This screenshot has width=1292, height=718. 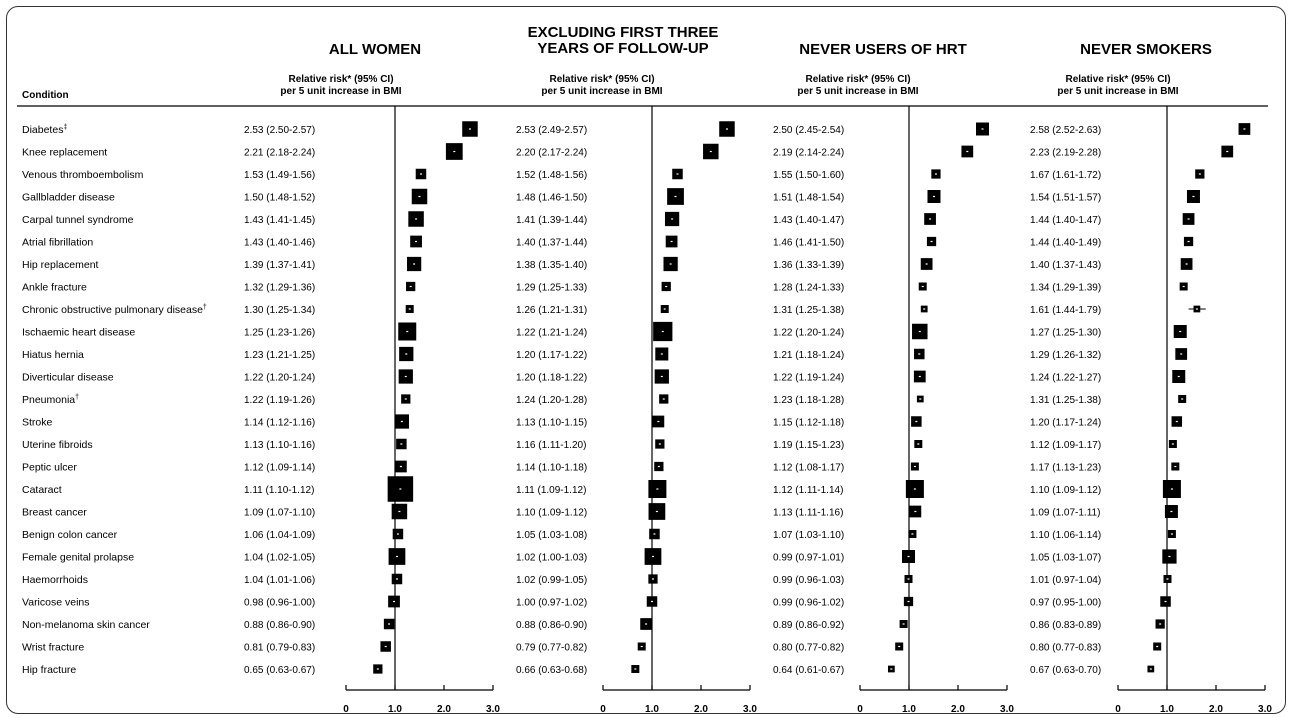 What do you see at coordinates (1065, 558) in the screenshot?
I see `rr-value-label: 1.05 (1.03-1.07)` at bounding box center [1065, 558].